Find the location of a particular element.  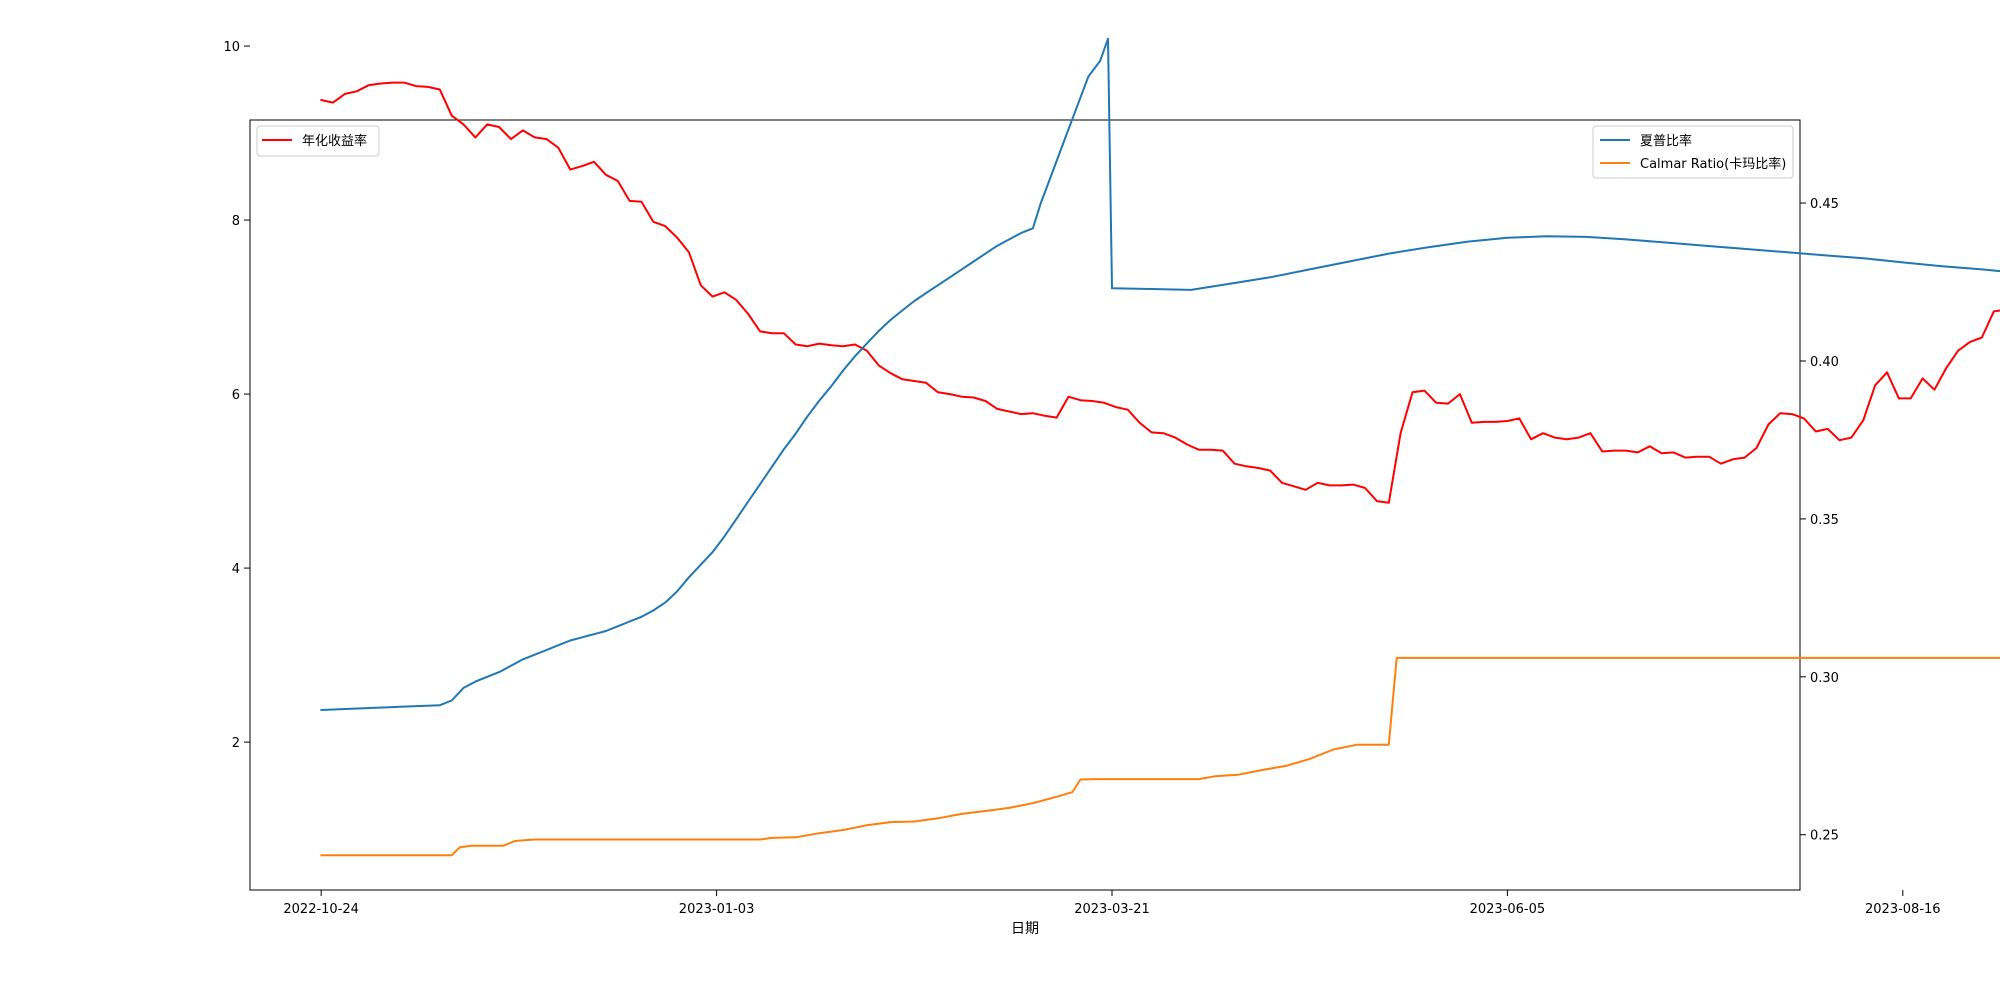

y-right-tick-label-1: 0.30 is located at coordinates (1824, 678).